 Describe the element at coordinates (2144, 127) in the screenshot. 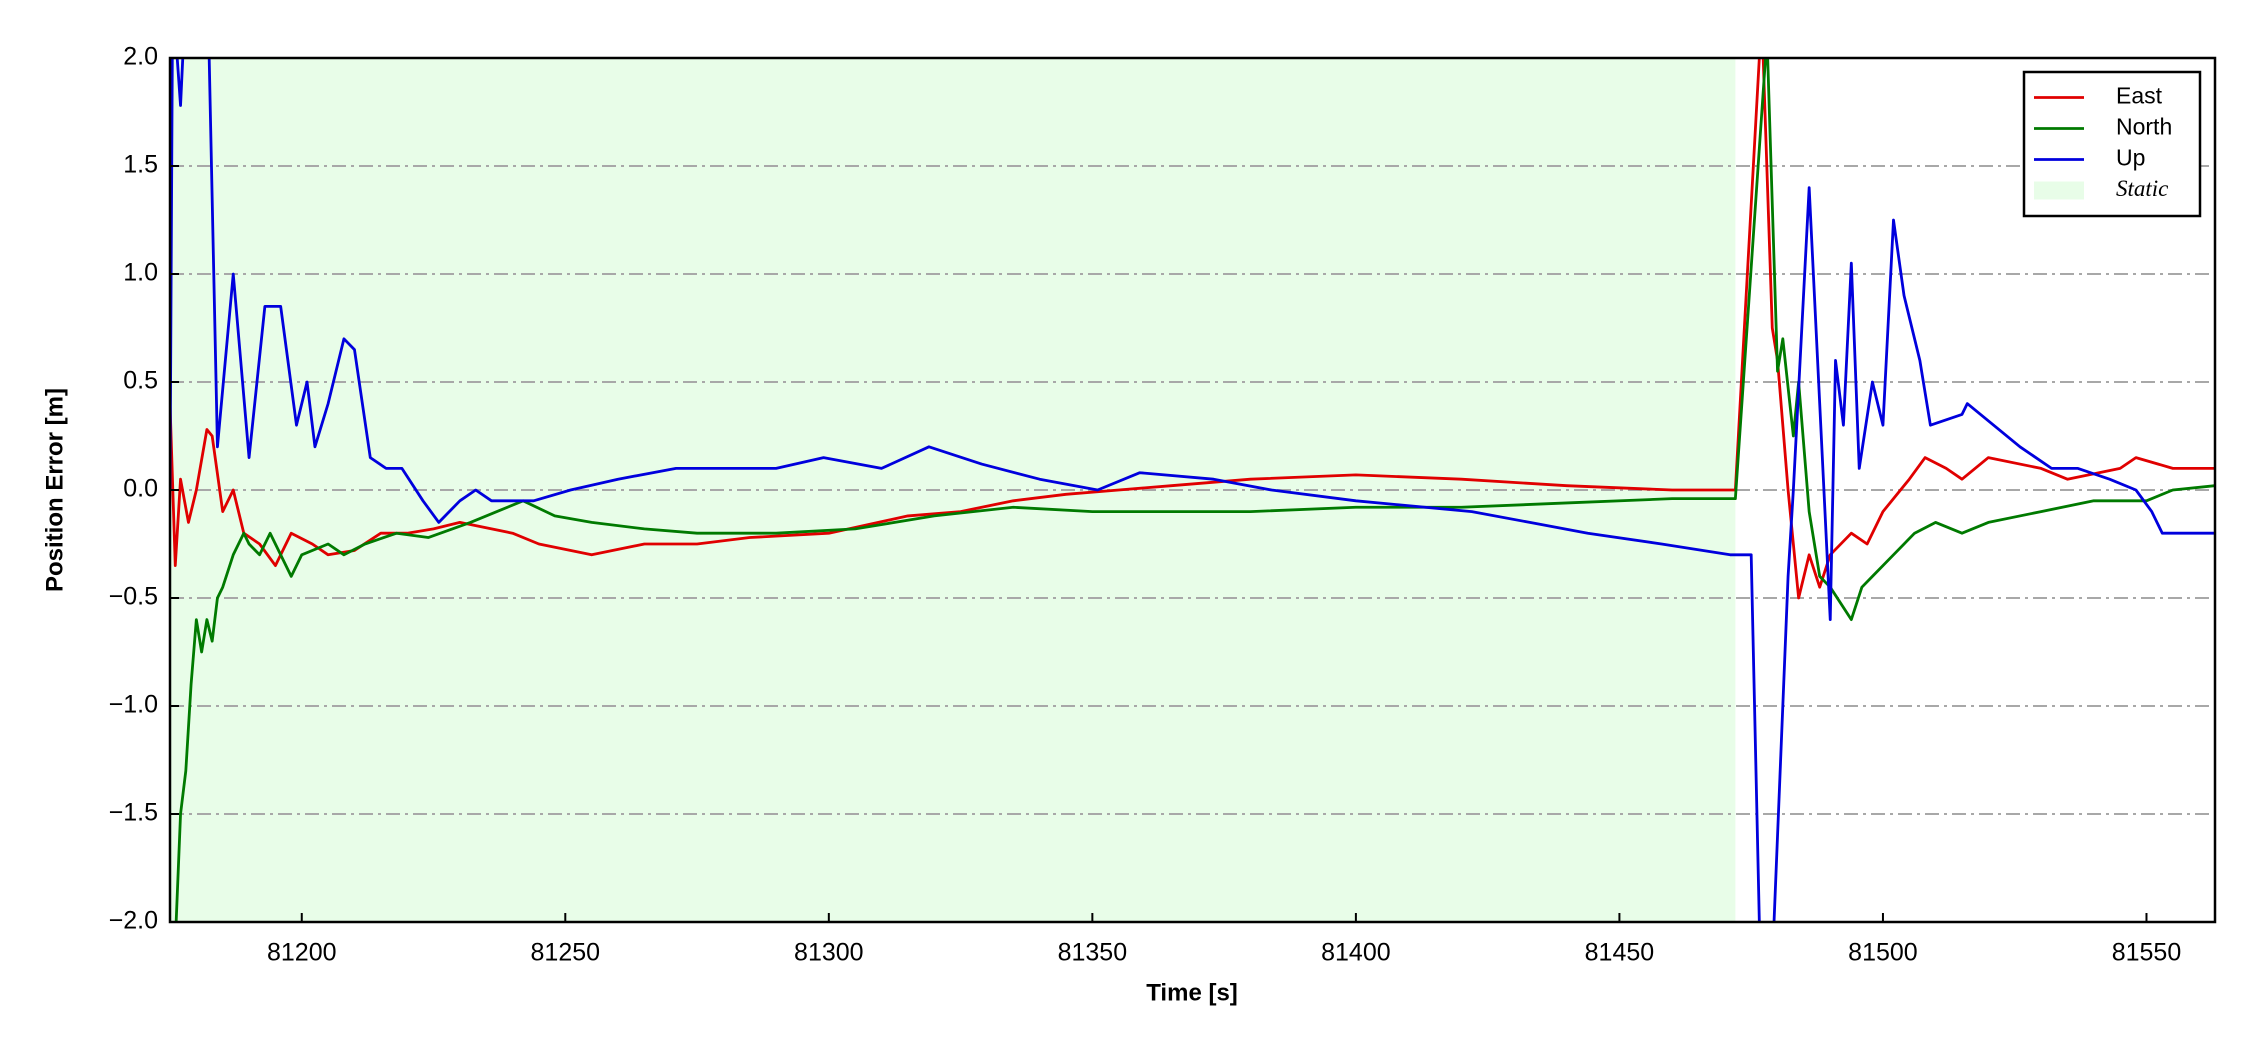

I see `legend-label: North` at that location.